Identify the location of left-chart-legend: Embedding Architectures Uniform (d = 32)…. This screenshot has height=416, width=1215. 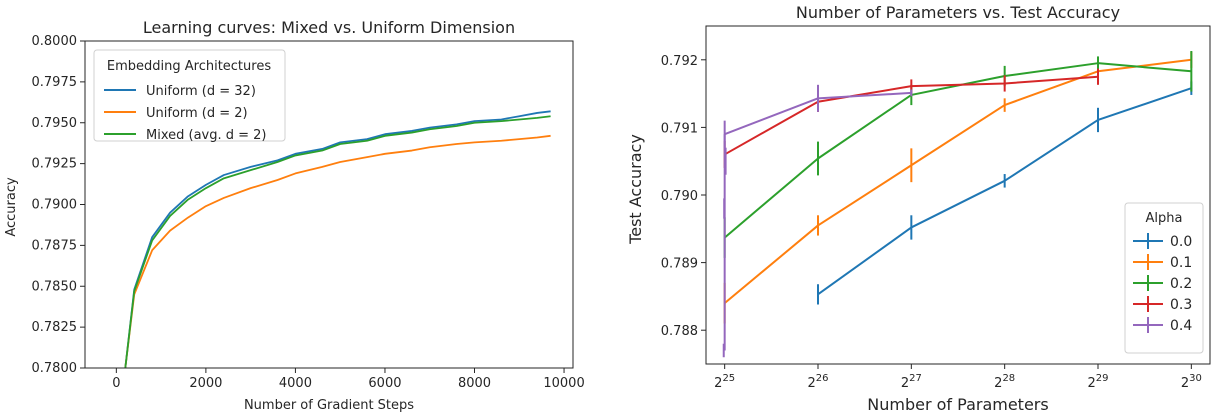
(189, 96).